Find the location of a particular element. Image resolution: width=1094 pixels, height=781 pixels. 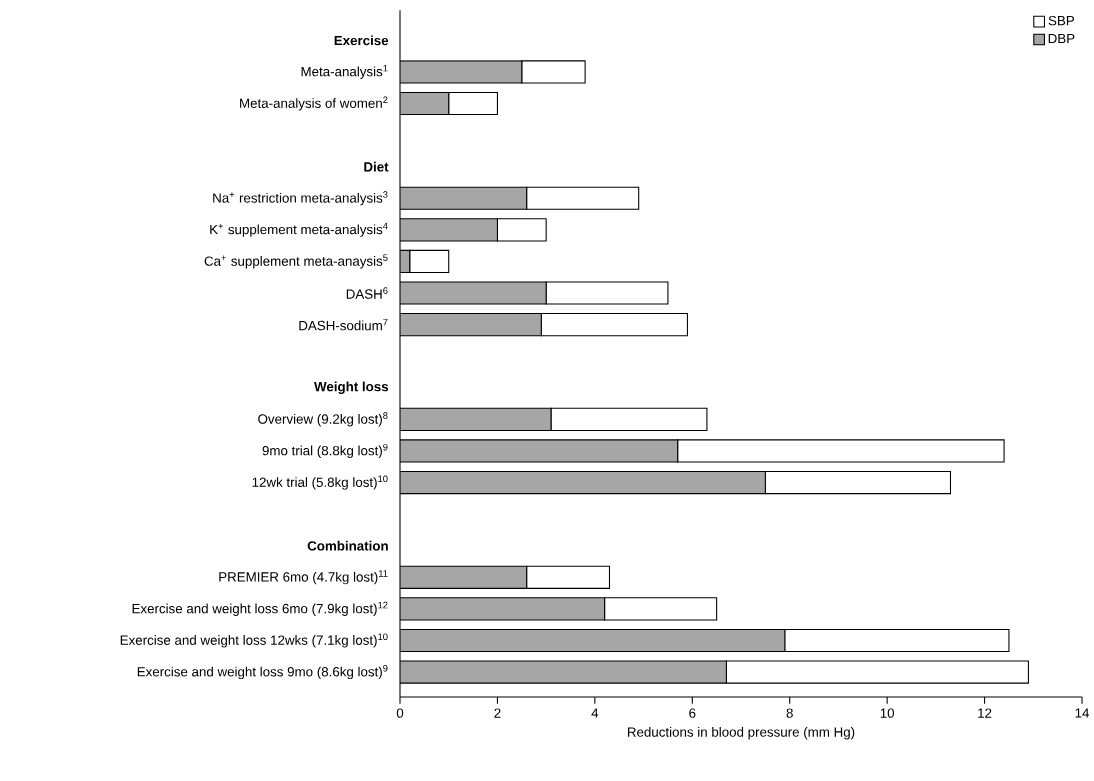

y-tick-label: Overview (9.2kg lost)$^{8}$ is located at coordinates (323, 419).